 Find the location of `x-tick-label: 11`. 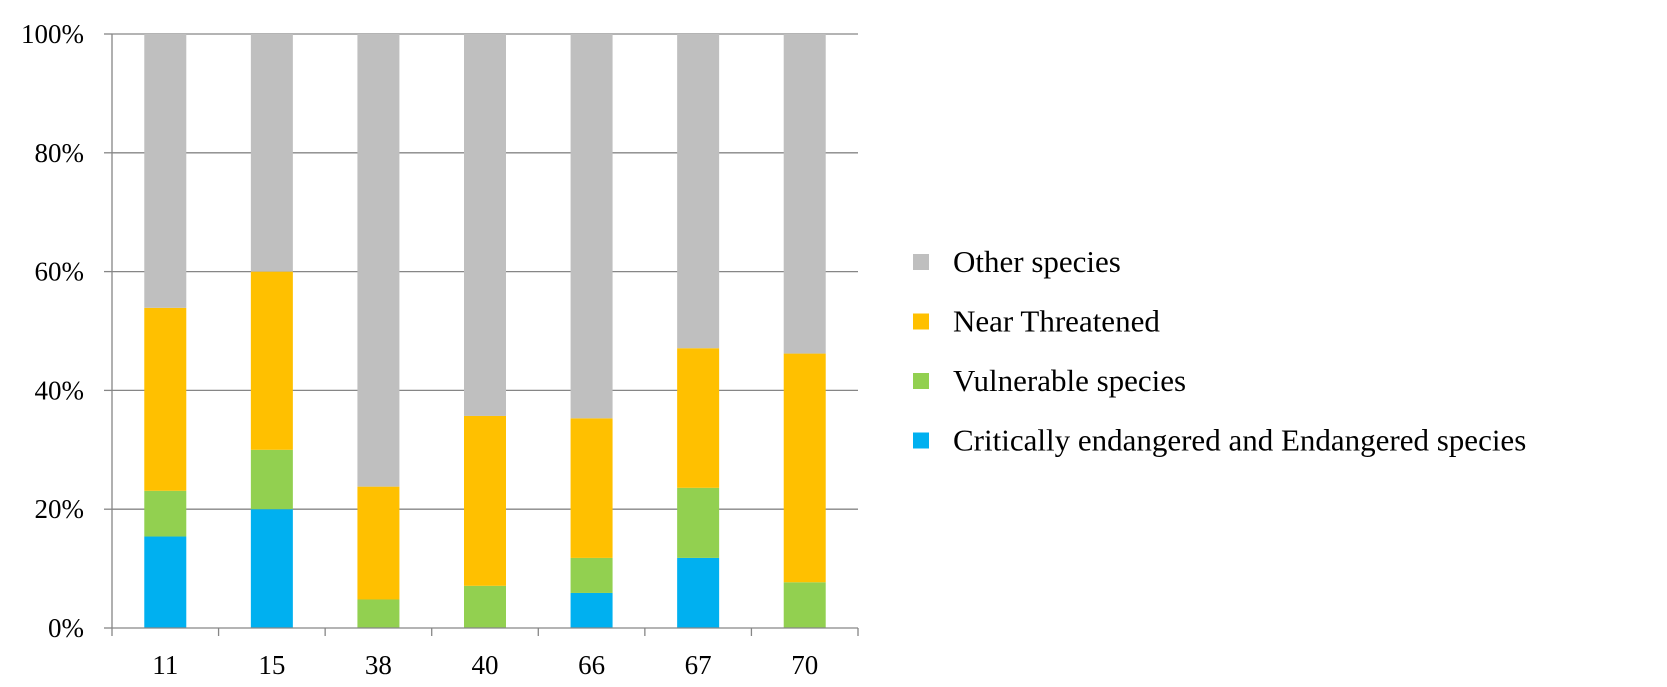

x-tick-label: 11 is located at coordinates (165, 665).